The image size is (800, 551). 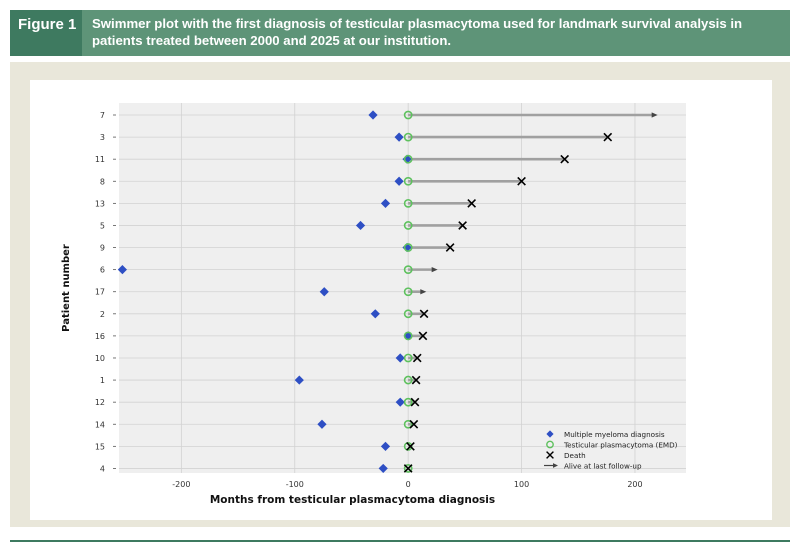 I want to click on legend-death-icon, so click(x=550, y=455).